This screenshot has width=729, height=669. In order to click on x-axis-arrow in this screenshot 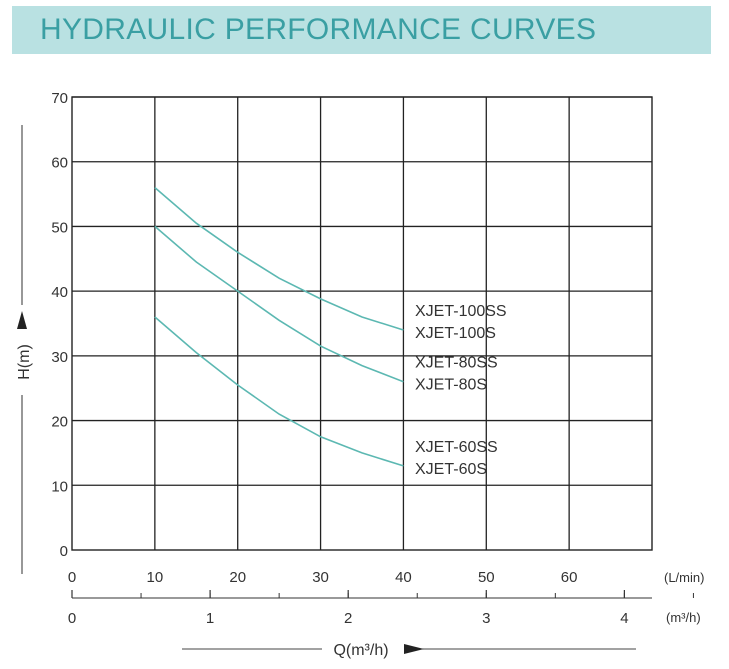, I will do `click(414, 649)`.